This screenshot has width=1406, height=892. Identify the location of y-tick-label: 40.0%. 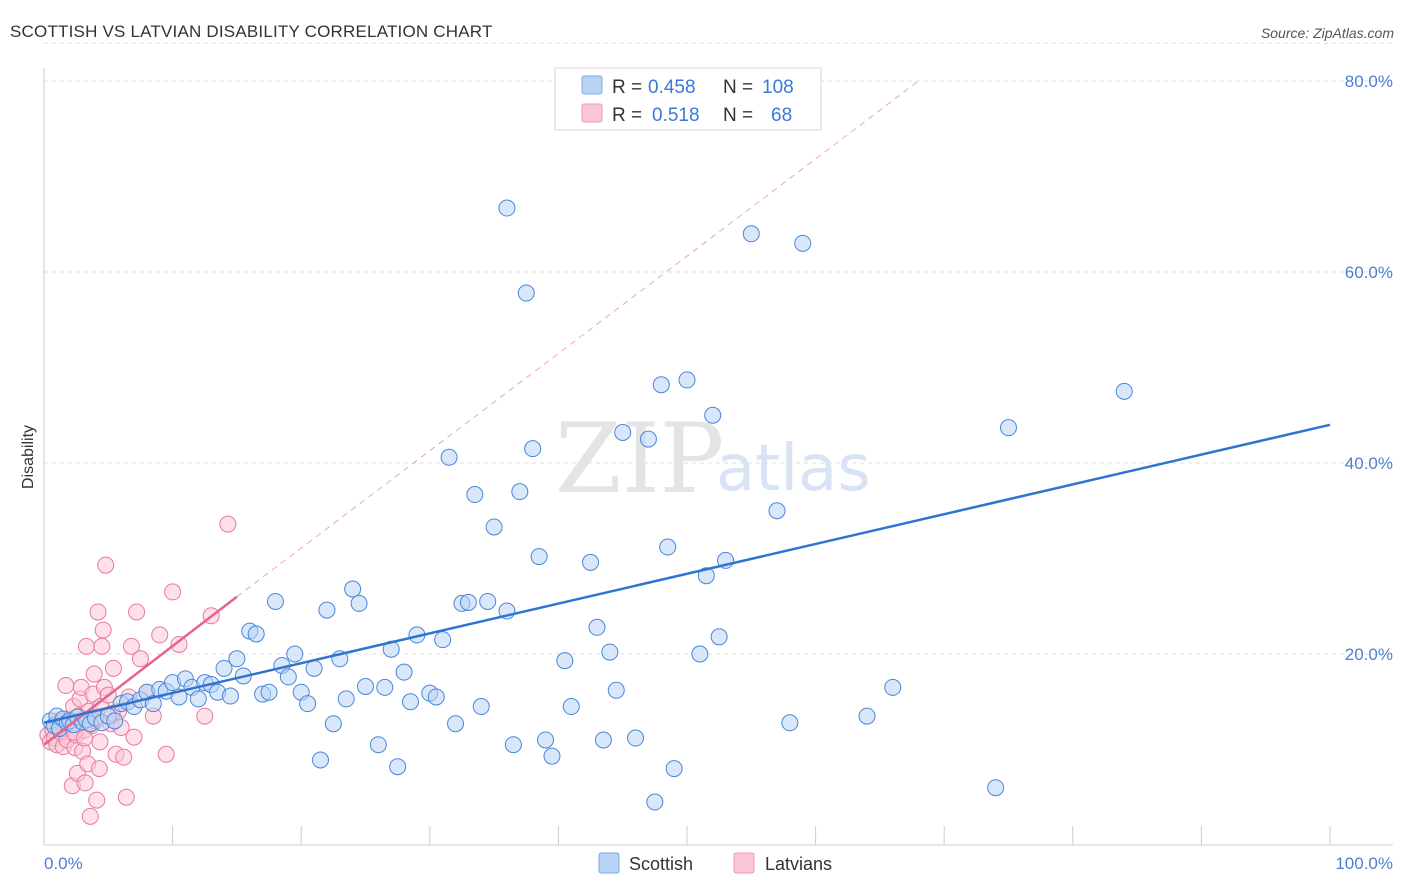
(1369, 463).